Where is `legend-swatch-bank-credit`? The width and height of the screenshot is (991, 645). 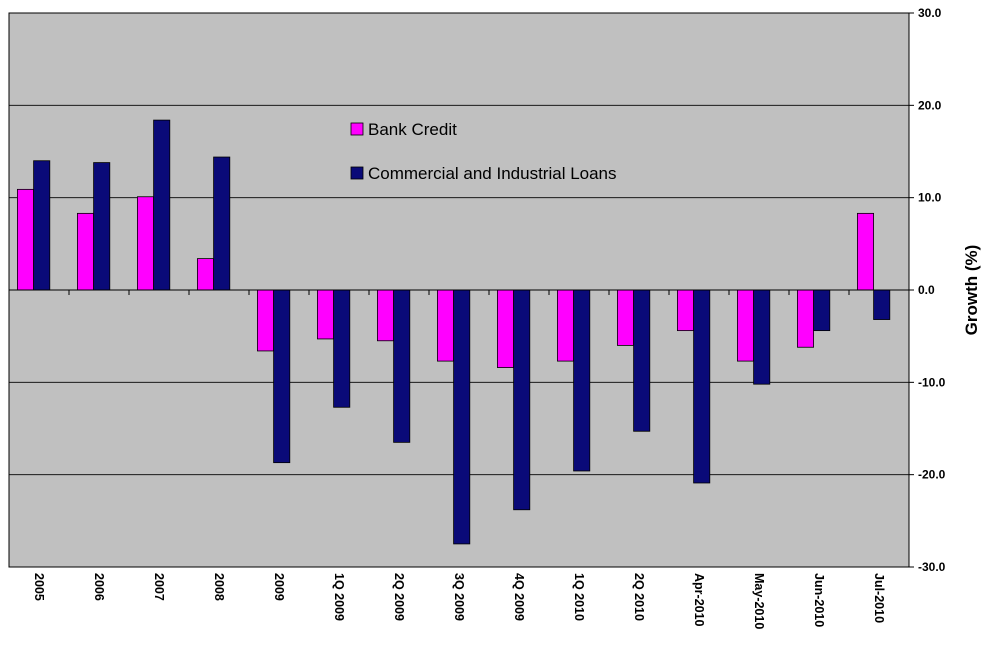
legend-swatch-bank-credit is located at coordinates (357, 129).